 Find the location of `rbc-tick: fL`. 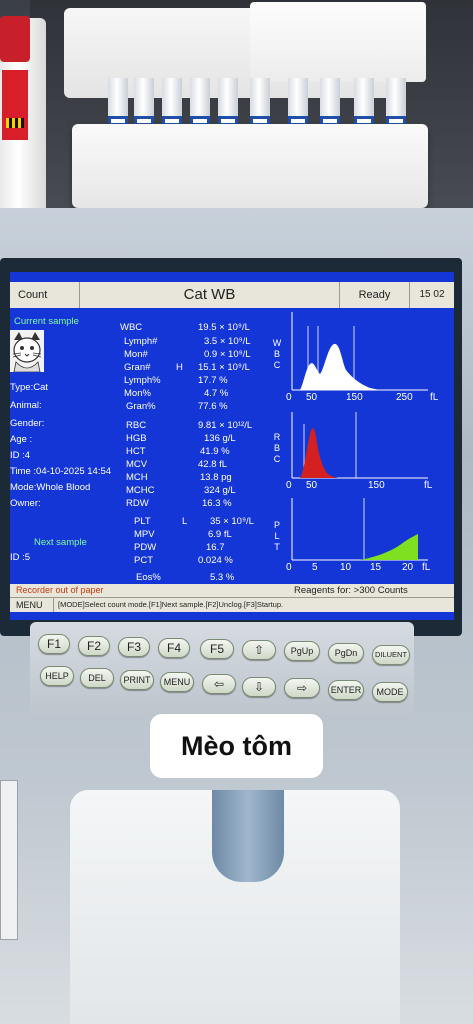

rbc-tick: fL is located at coordinates (428, 485).